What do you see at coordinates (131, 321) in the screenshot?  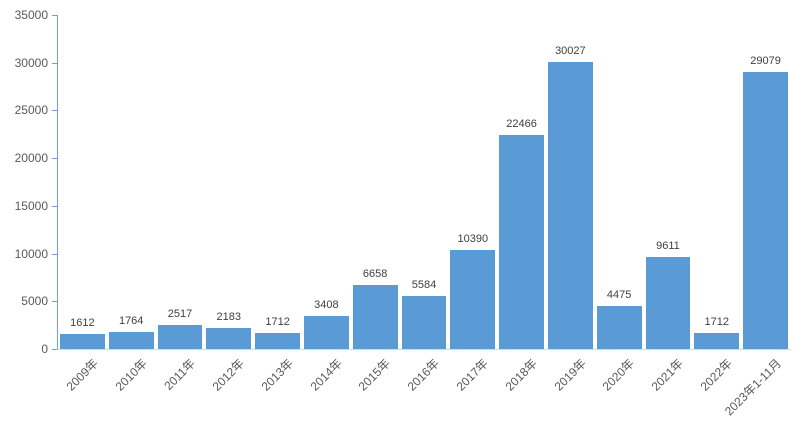 I see `bar-value-label: 1764` at bounding box center [131, 321].